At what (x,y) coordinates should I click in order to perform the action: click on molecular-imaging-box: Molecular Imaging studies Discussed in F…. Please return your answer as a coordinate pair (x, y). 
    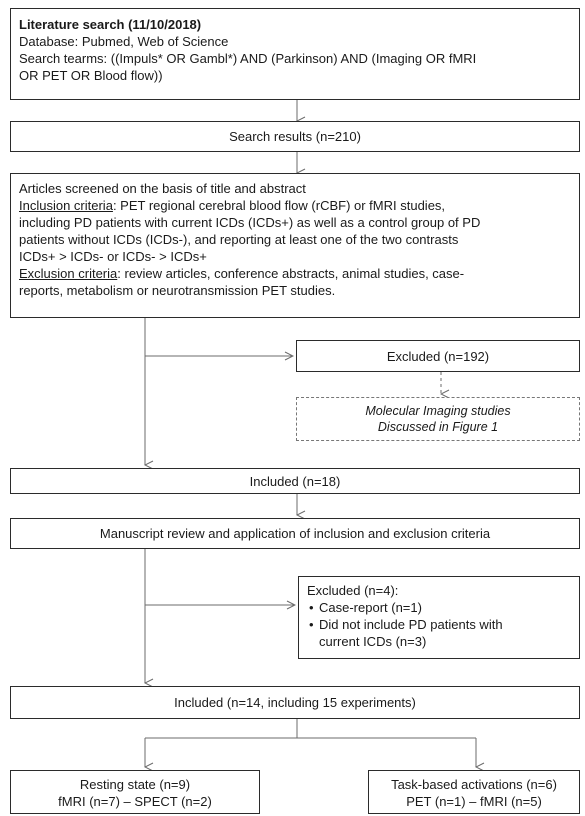
    Looking at the image, I should click on (438, 419).